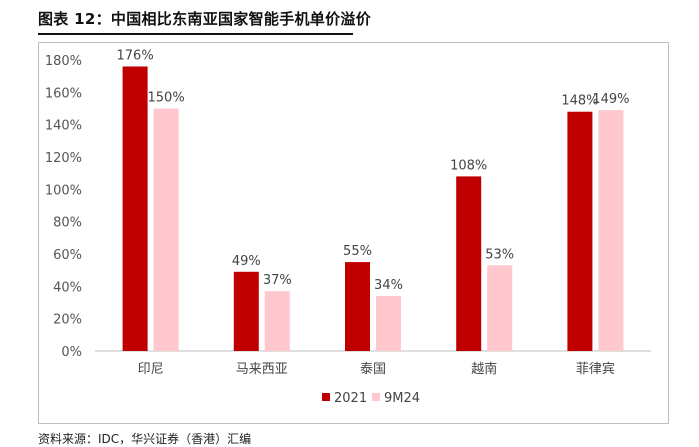 The height and width of the screenshot is (447, 699). I want to click on data-label: 176%, so click(135, 55).